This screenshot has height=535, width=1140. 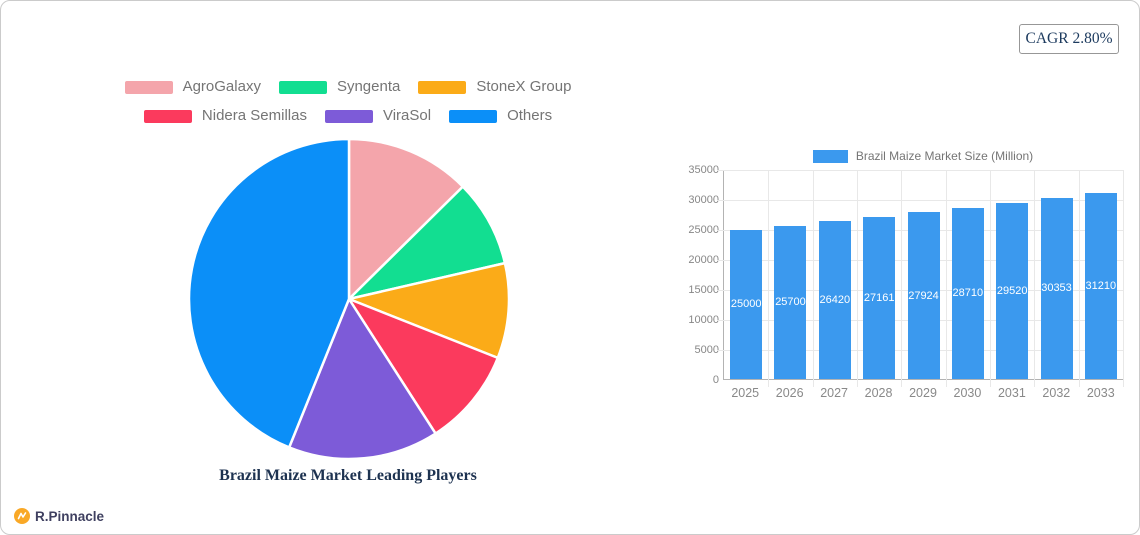 What do you see at coordinates (70, 516) in the screenshot?
I see `brand-name: R.Pinnacle` at bounding box center [70, 516].